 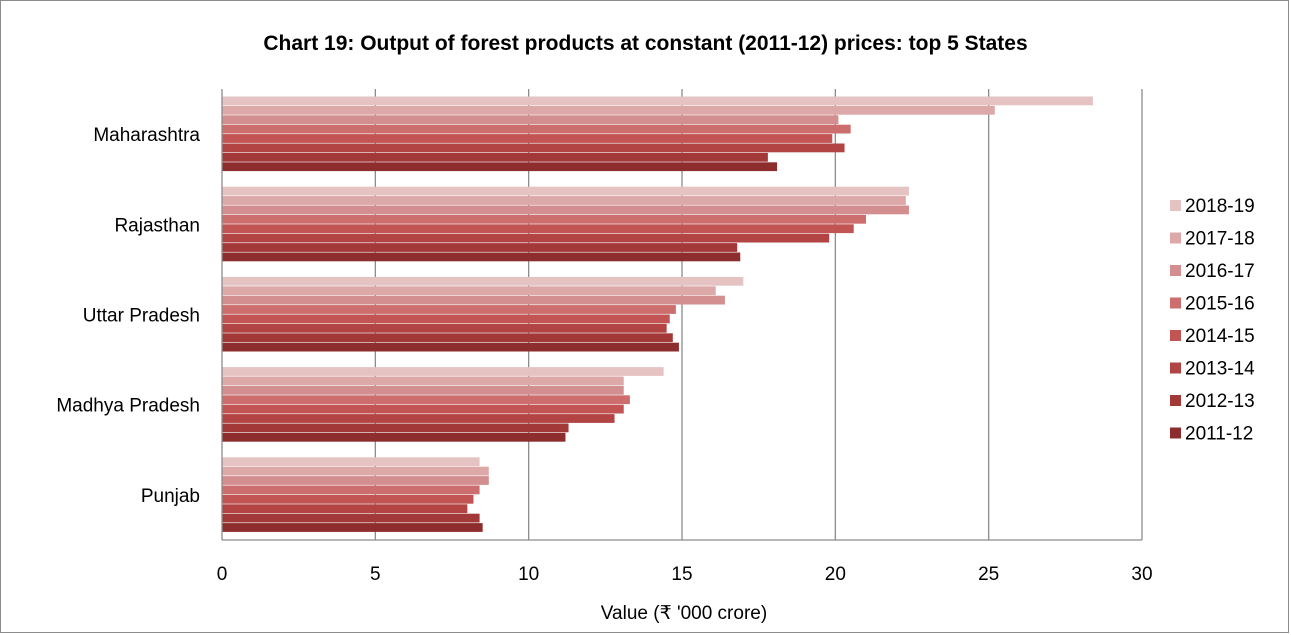 What do you see at coordinates (1220, 239) in the screenshot?
I see `legend-label: 2017-18` at bounding box center [1220, 239].